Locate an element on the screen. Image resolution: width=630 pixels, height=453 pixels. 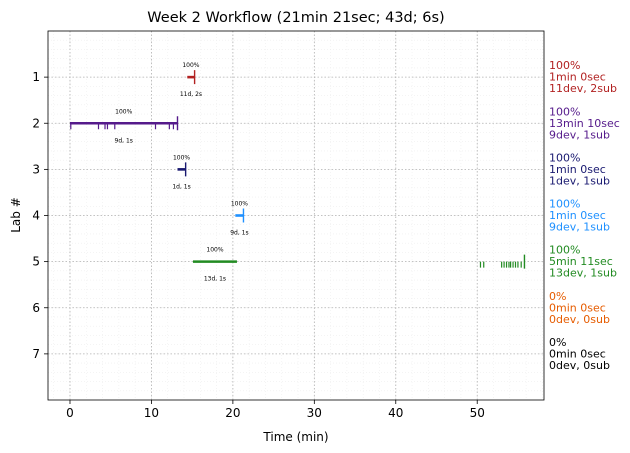
lab-3-stat-line: 100% is located at coordinates (564, 157).